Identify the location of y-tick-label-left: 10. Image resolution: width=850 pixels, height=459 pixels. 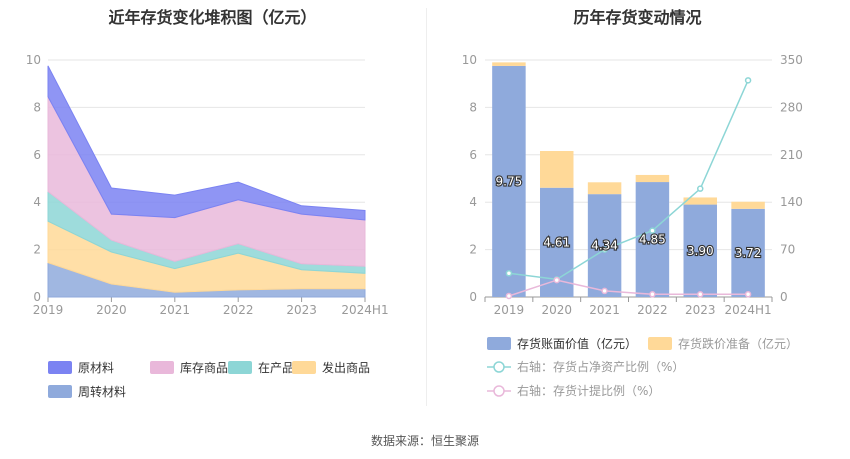
(33, 60).